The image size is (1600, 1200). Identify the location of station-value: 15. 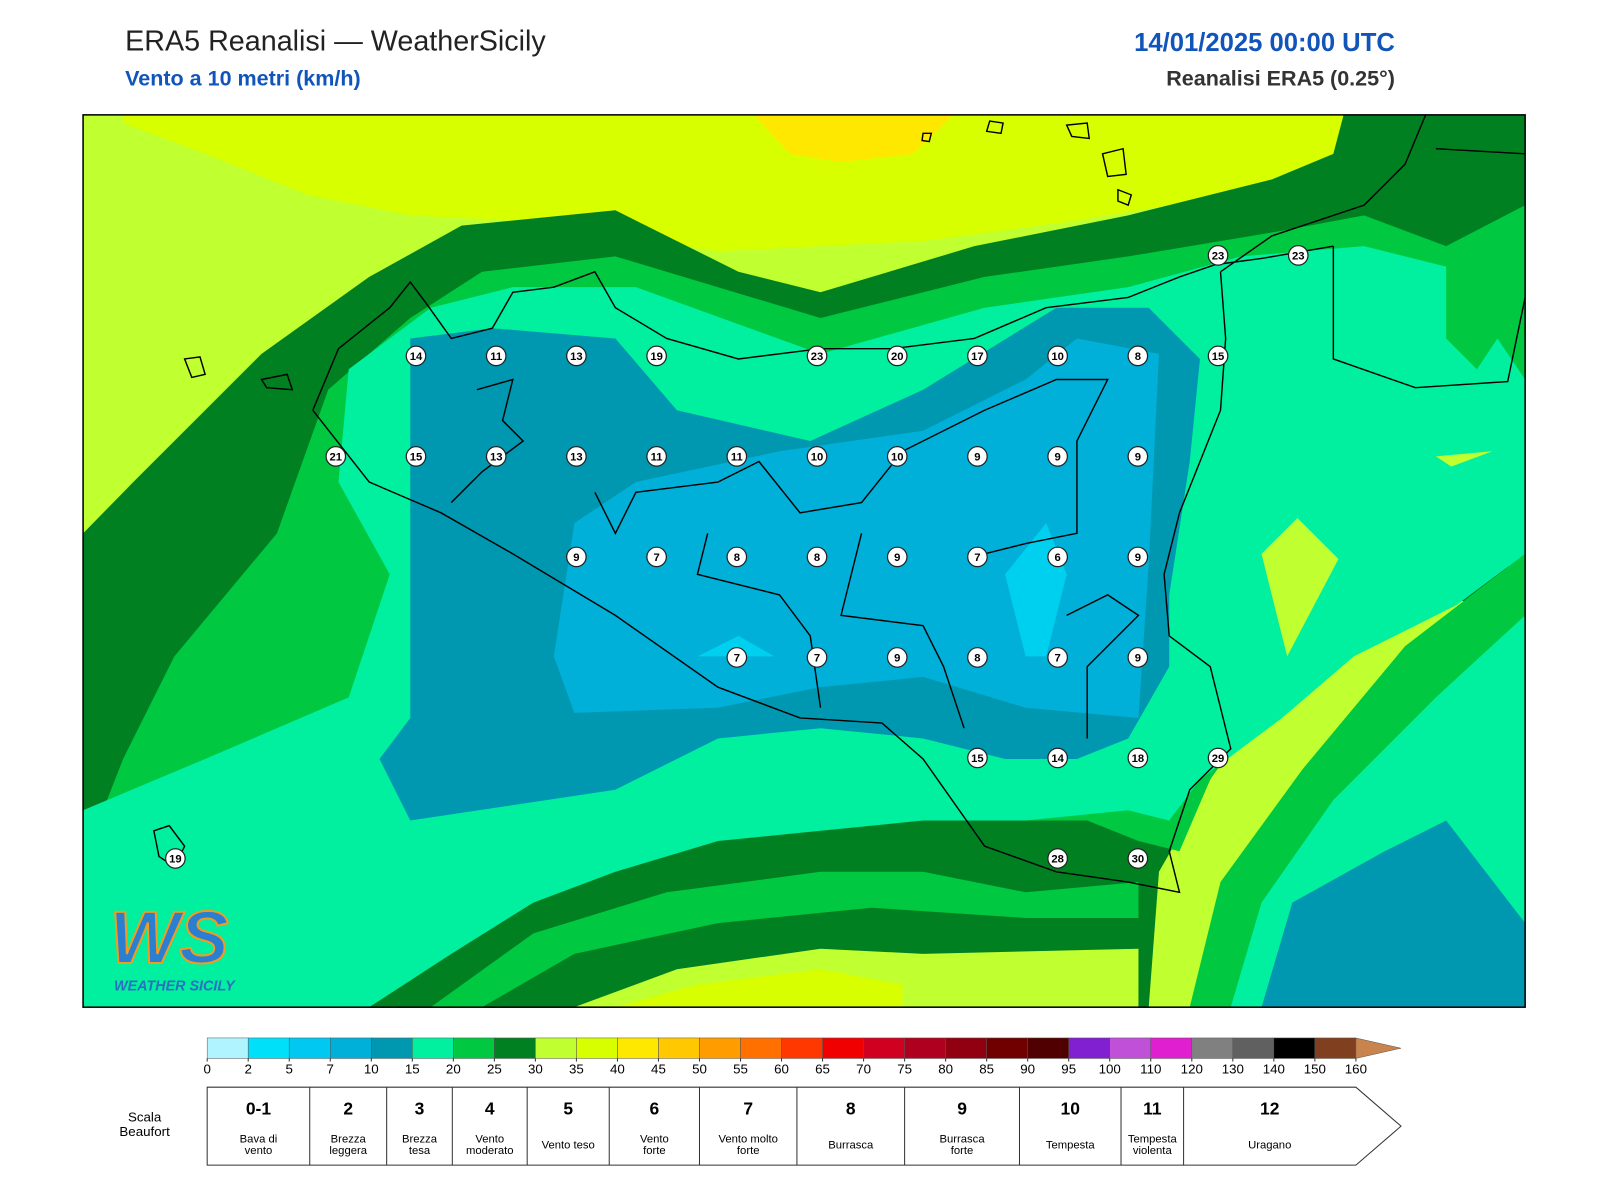
(416, 457).